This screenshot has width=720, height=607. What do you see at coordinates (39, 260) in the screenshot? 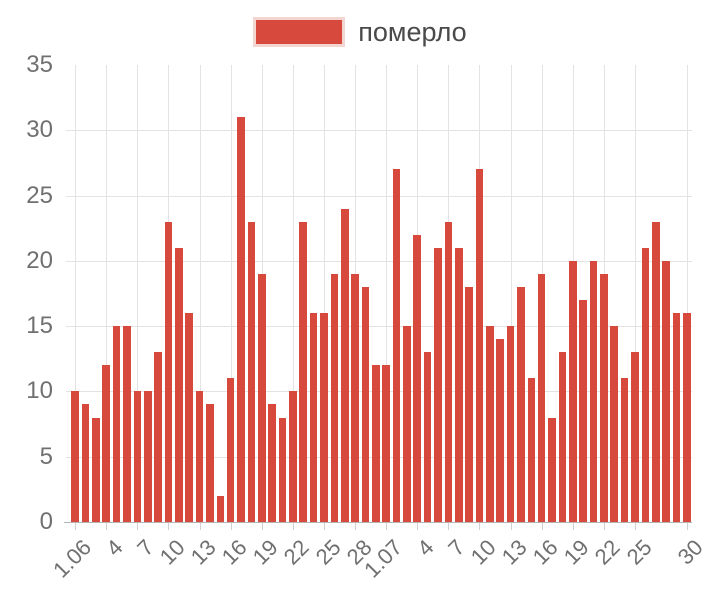
I see `y-axis-tick-label: 20` at bounding box center [39, 260].